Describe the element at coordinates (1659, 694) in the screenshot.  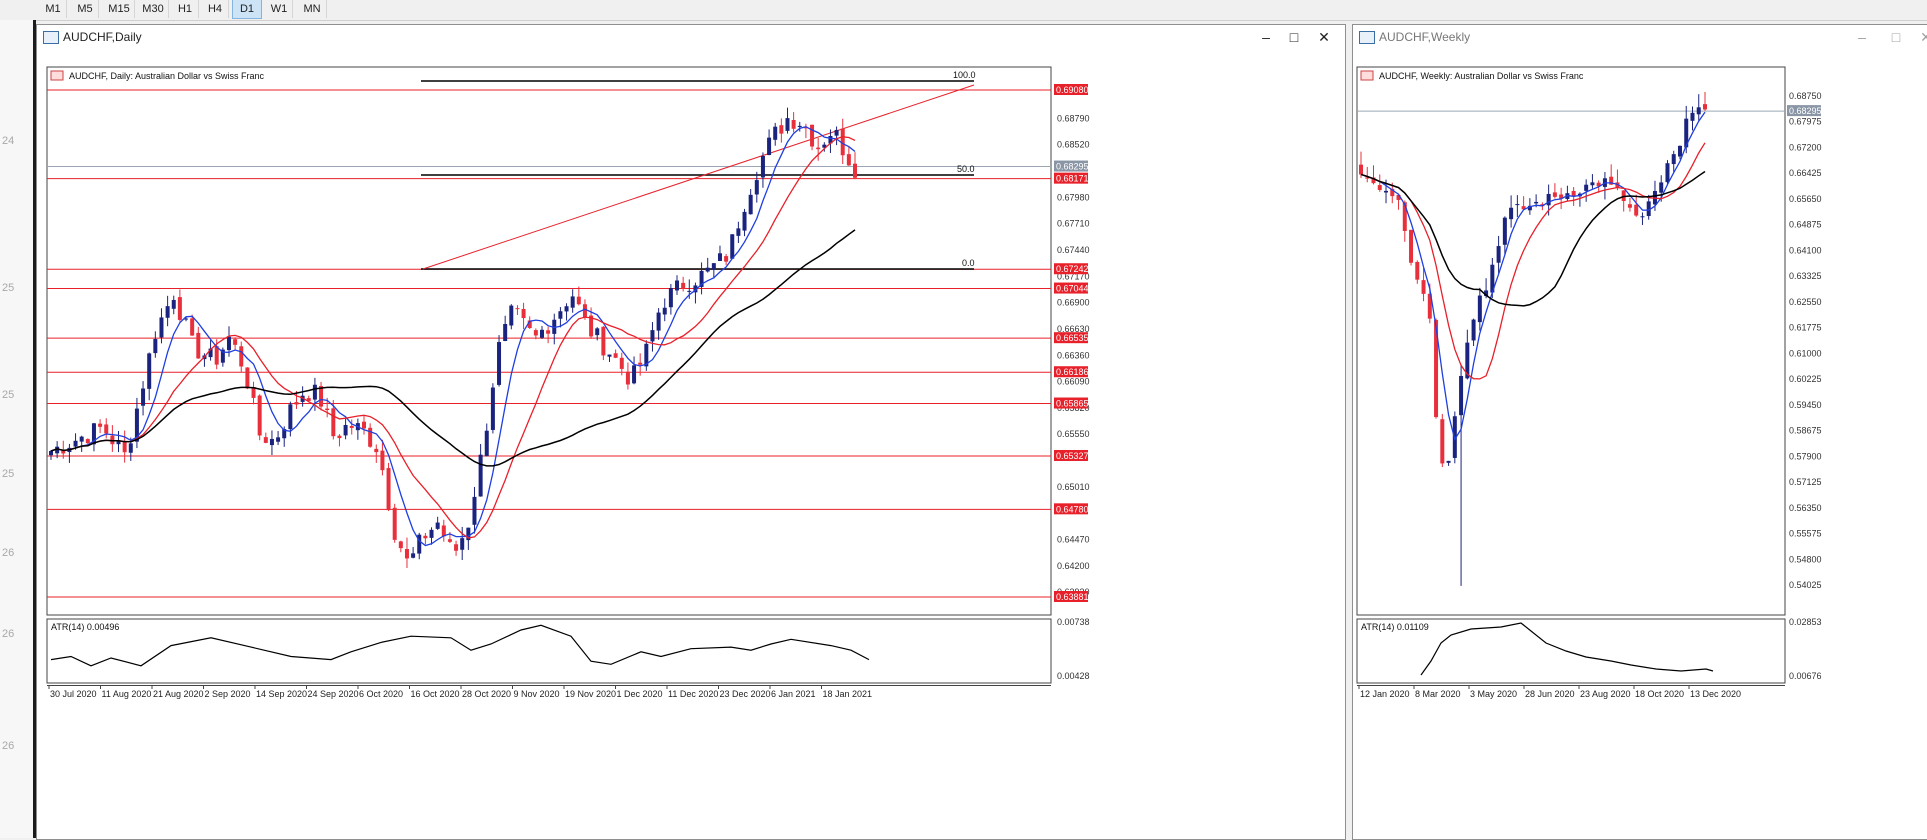
I see `weekly-date-label: 18 Oct 2020` at that location.